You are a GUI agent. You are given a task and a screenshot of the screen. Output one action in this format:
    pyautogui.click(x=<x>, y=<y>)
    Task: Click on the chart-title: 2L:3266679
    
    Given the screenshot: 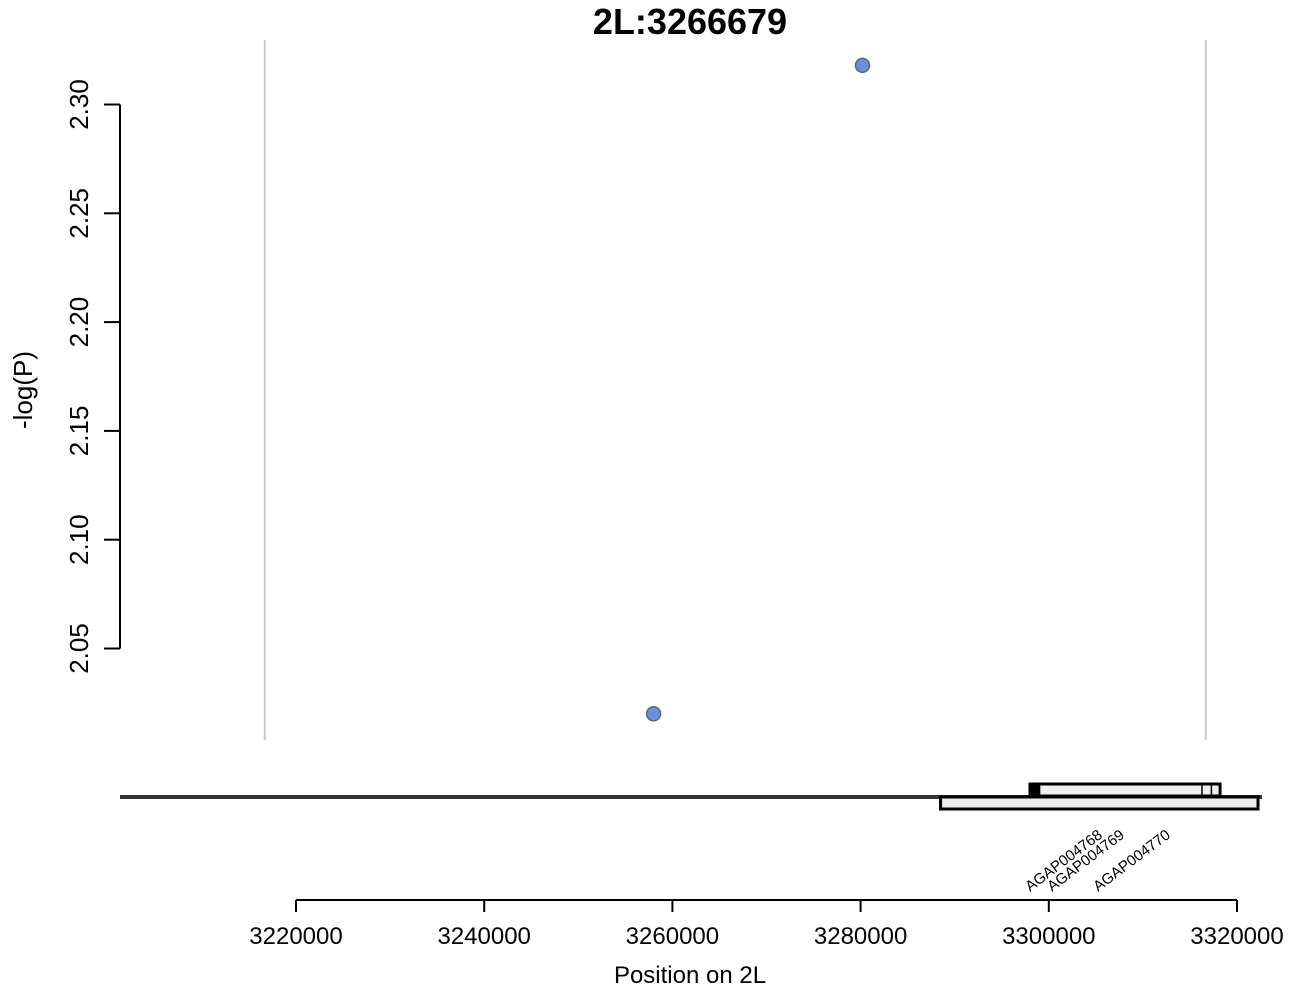 What is the action you would take?
    pyautogui.click(x=690, y=21)
    